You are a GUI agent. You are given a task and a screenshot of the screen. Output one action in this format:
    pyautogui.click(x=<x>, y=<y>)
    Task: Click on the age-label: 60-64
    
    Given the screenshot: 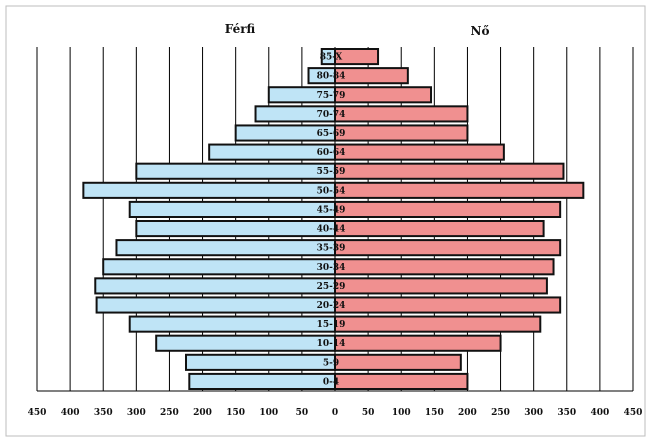 What is the action you would take?
    pyautogui.click(x=331, y=153)
    